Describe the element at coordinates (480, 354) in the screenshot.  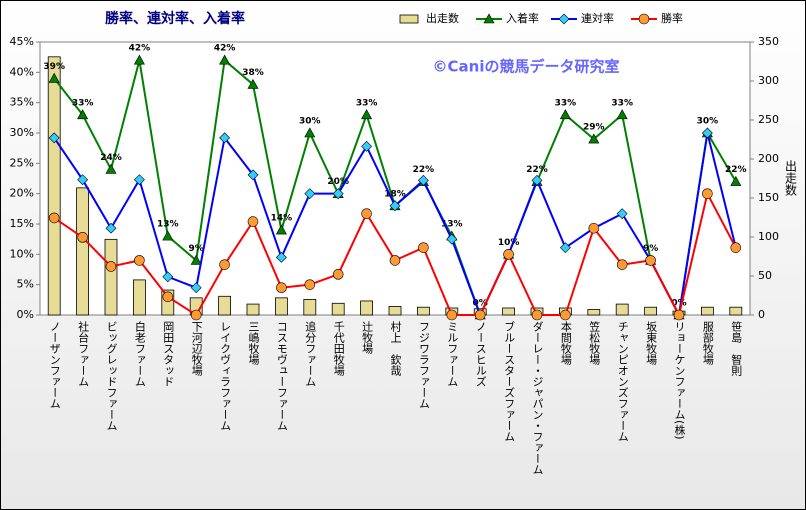
I see `x-tick-label: ノースヒルズ` at that location.